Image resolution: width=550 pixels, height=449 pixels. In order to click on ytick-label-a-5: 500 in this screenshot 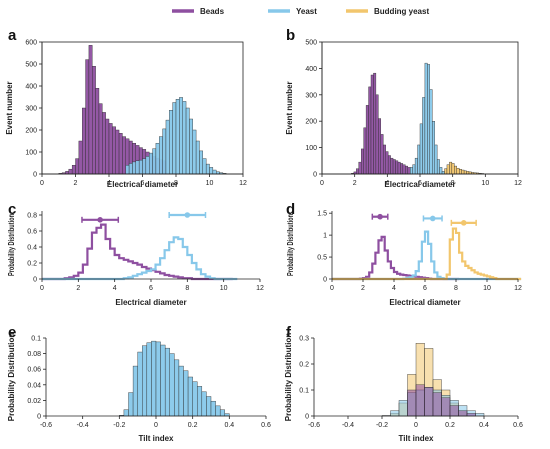, I will do `click(31, 65)`.